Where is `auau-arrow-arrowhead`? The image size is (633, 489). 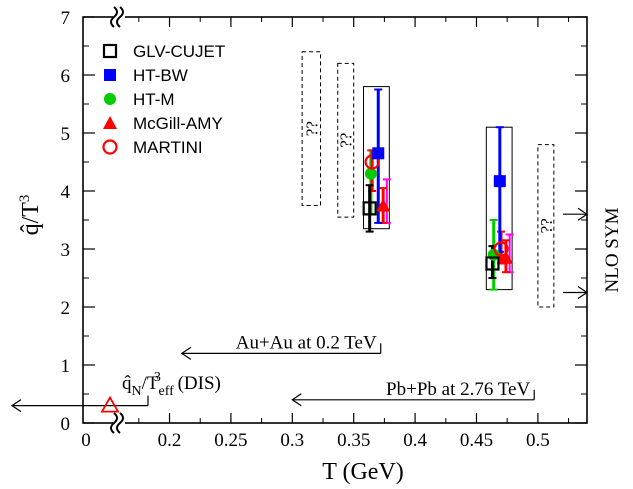
auau-arrow-arrowhead is located at coordinates (186, 353).